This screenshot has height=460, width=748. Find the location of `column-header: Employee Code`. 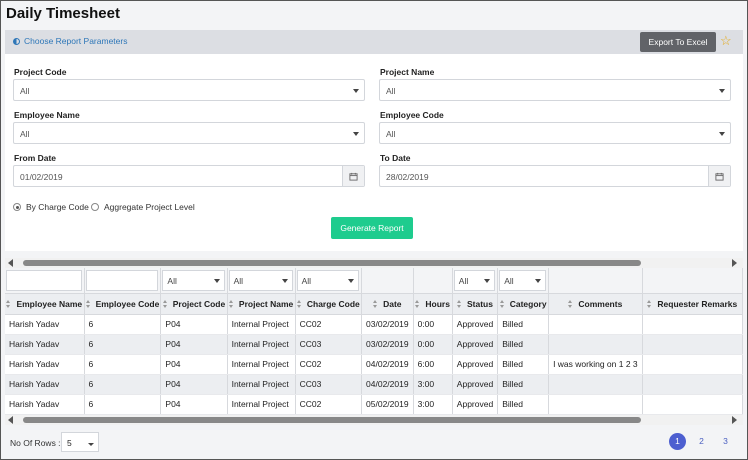

column-header: Employee Code is located at coordinates (123, 304).